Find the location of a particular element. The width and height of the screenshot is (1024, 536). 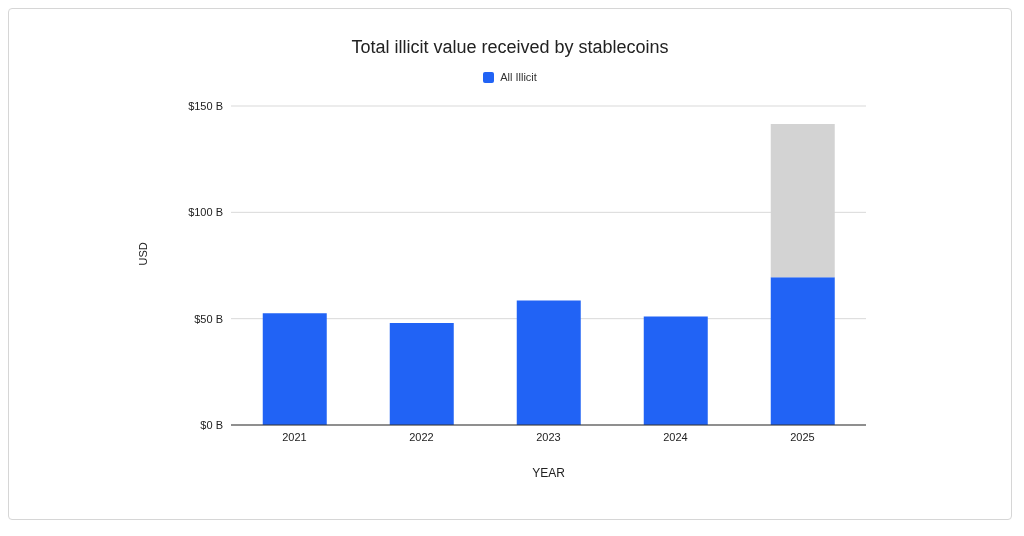

y-tick-label: $50 B is located at coordinates (208, 318).